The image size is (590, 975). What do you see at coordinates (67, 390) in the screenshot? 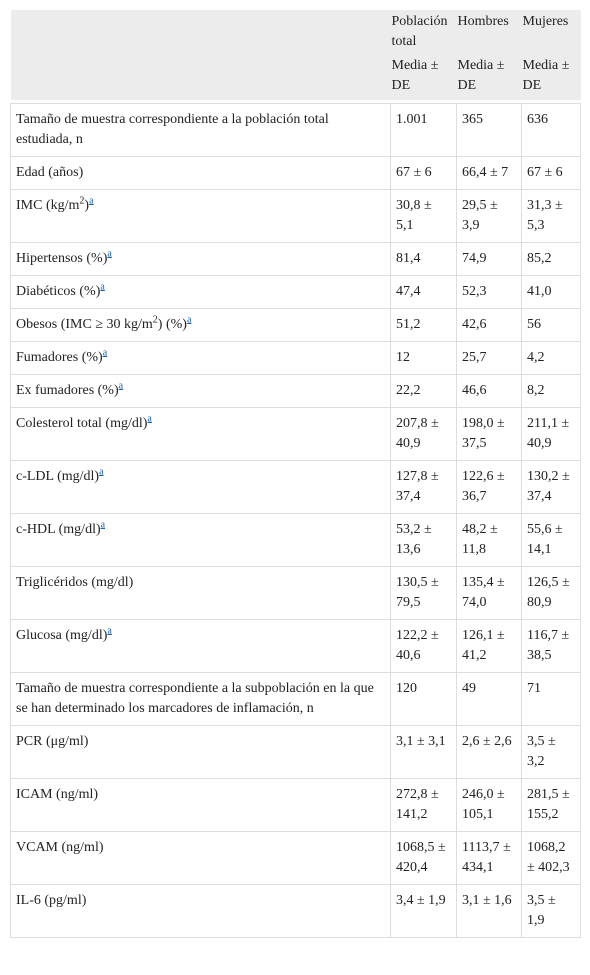
I see `label-text: Ex fumadores (%)` at bounding box center [67, 390].